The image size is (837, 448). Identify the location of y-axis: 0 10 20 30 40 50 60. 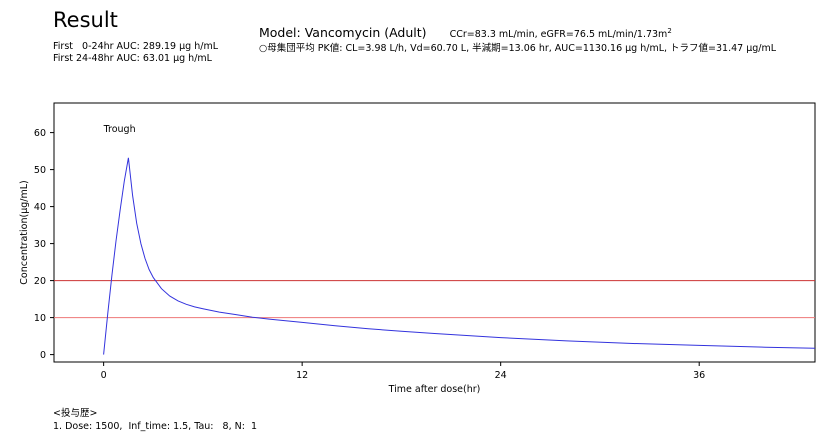
(44, 244).